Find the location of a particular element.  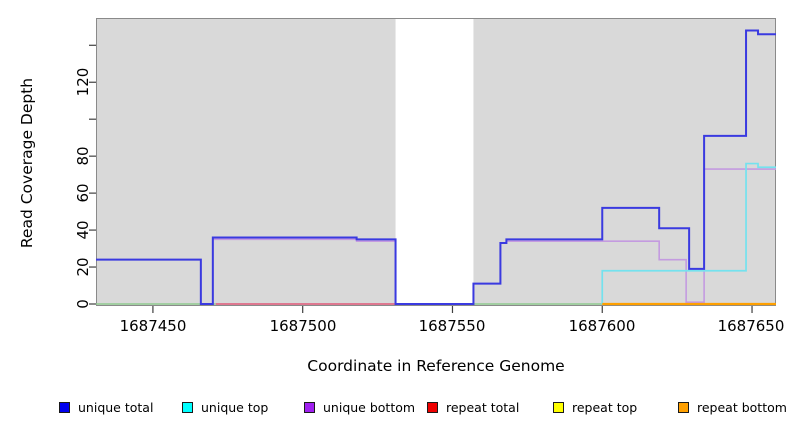

y-tick-label: 60 is located at coordinates (83, 193).